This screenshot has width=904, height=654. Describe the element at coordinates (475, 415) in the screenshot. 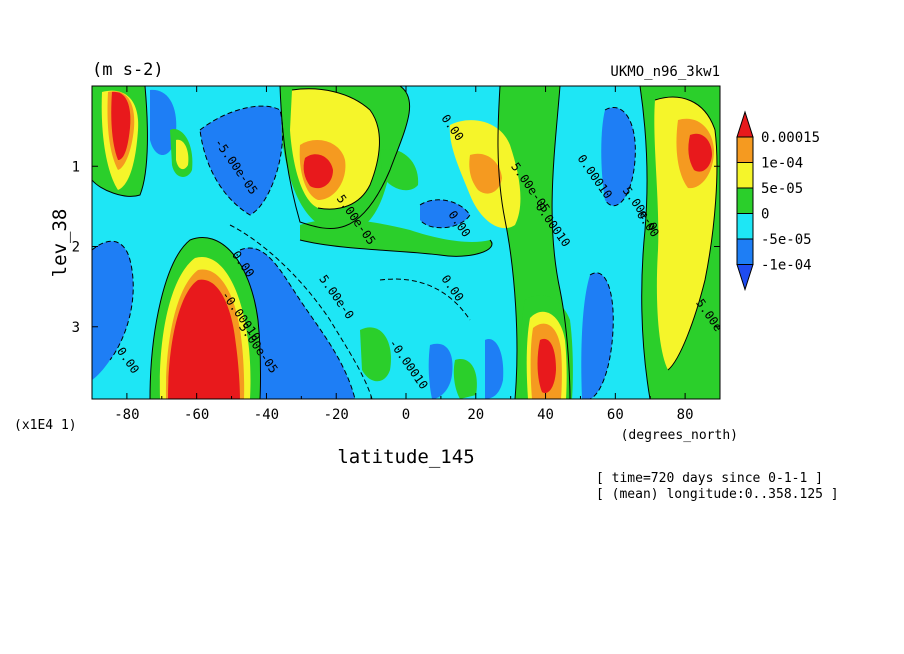

I see `x-tick-label: 20` at that location.